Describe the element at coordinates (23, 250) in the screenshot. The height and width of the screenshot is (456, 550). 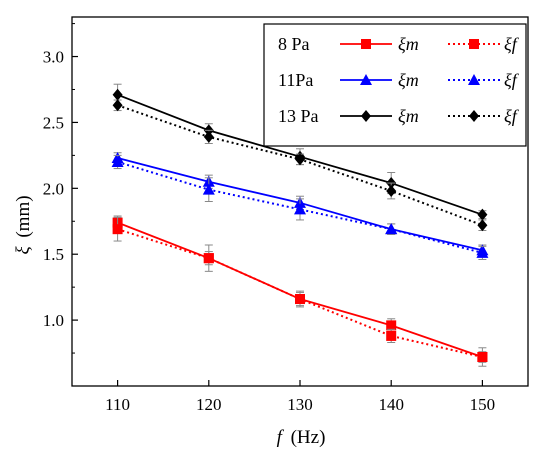
I see `y-axis-label-var: ξ` at that location.